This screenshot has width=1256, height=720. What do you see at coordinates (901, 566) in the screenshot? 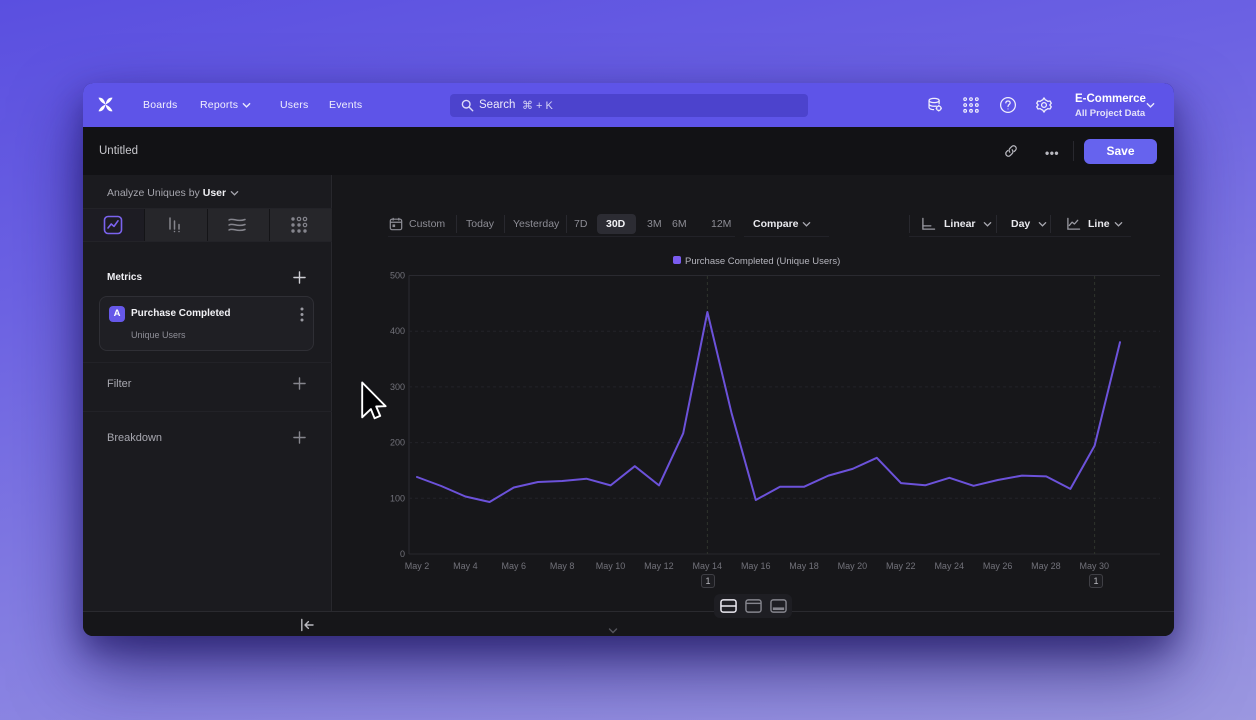
I see `svg-text: May 22` at bounding box center [901, 566].